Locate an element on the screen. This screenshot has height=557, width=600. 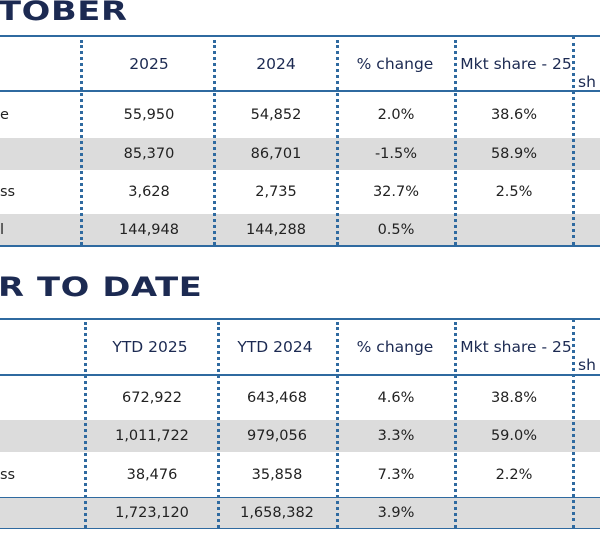
row-label: e is located at coordinates (4, 114).